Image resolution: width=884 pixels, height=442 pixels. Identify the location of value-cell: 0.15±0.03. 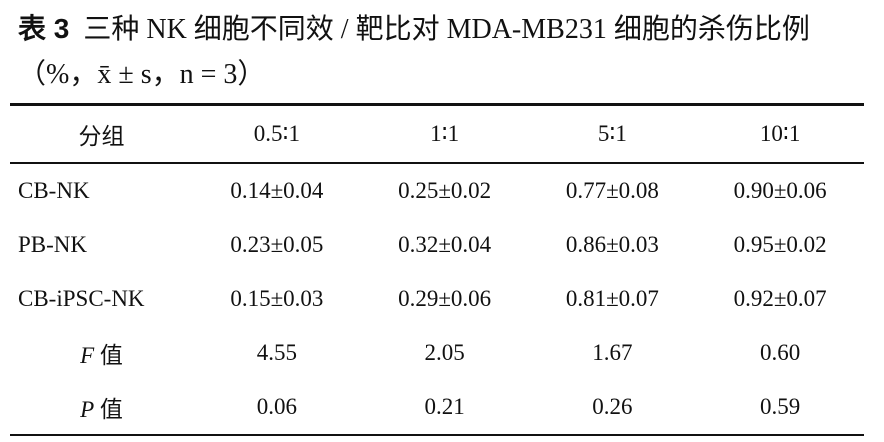
(277, 298).